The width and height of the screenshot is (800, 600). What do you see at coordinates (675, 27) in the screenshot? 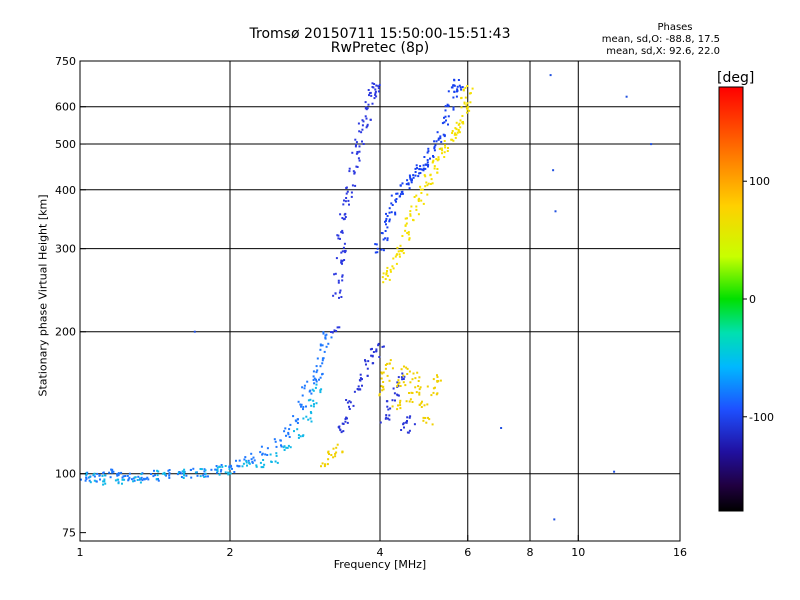
I see `phase-heading: Phases` at bounding box center [675, 27].